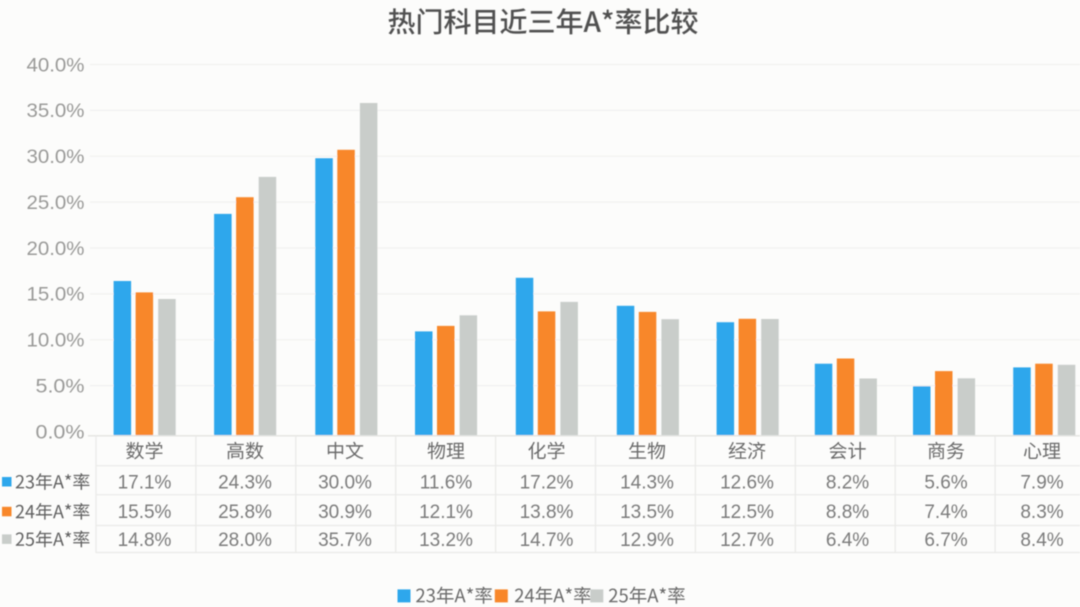 Image resolution: width=1080 pixels, height=607 pixels. Describe the element at coordinates (446, 482) in the screenshot. I see `svg-text: 11.6%` at that location.